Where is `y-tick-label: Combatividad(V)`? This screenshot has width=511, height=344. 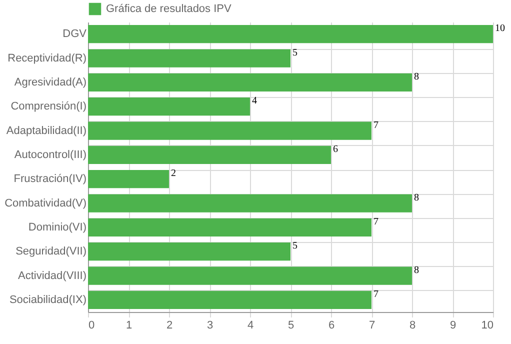 y-tick-label: Combatividad(V) is located at coordinates (45, 203).